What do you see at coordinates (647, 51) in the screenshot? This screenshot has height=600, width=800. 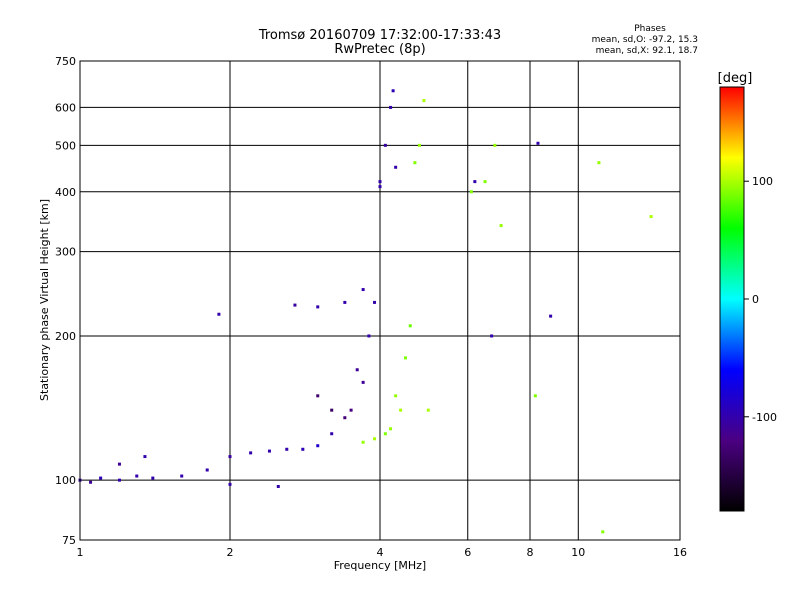 I see `phases-x-stats: mean, sd,X: 92.1, 18.7` at bounding box center [647, 51].